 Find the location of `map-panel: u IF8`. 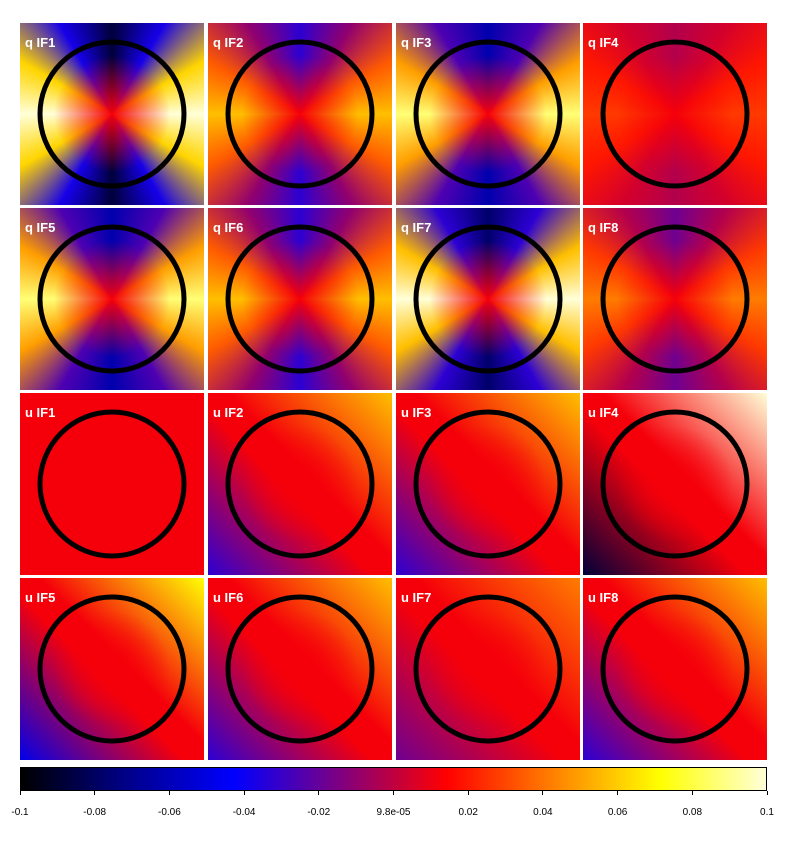

map-panel: u IF8 is located at coordinates (675, 669).